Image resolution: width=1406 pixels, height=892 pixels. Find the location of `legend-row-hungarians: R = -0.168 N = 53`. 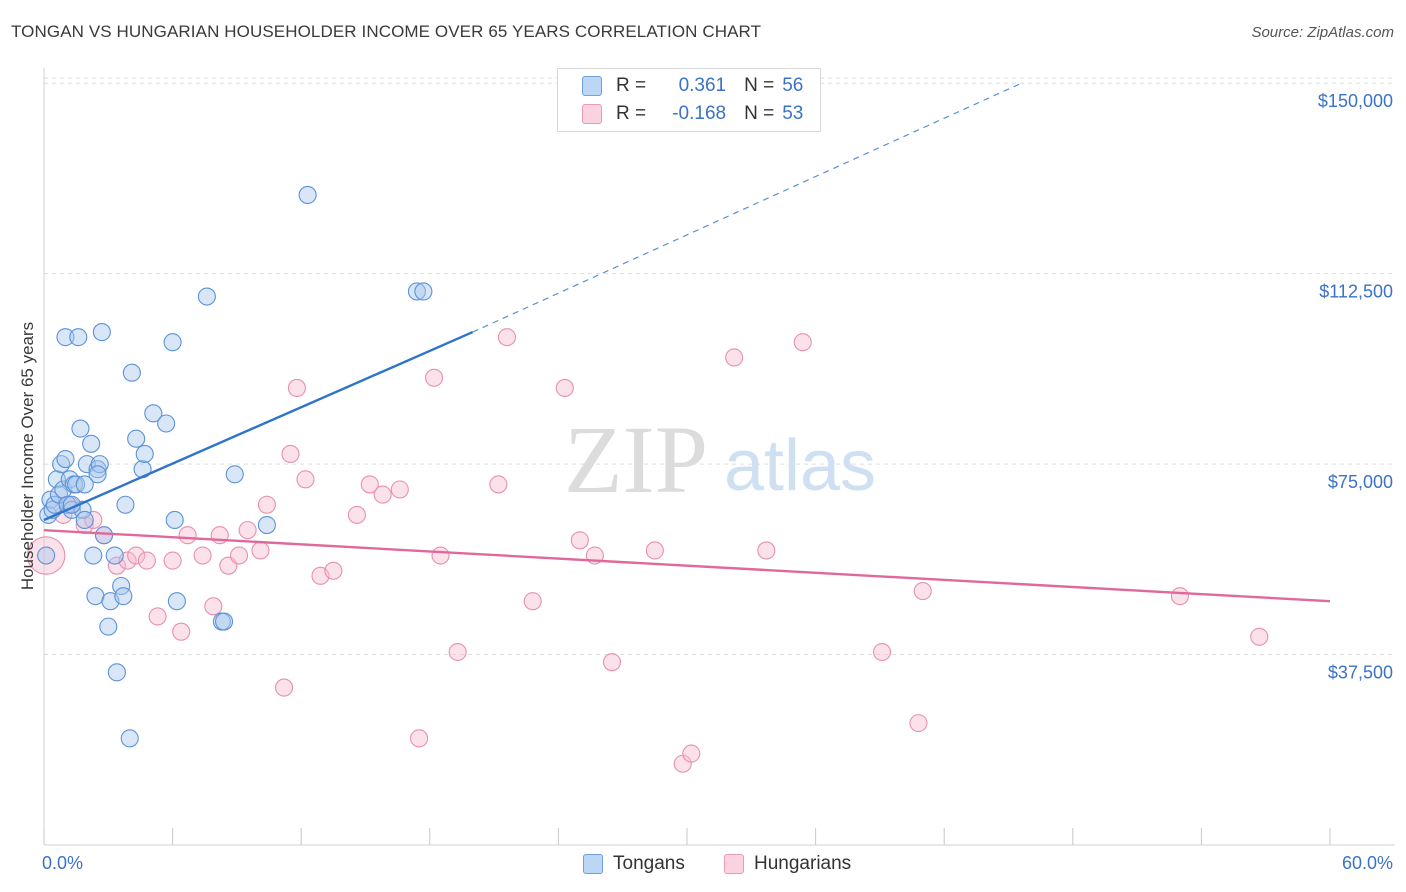

legend-row-hungarians: R = -0.168 N = 53 is located at coordinates (692, 114).